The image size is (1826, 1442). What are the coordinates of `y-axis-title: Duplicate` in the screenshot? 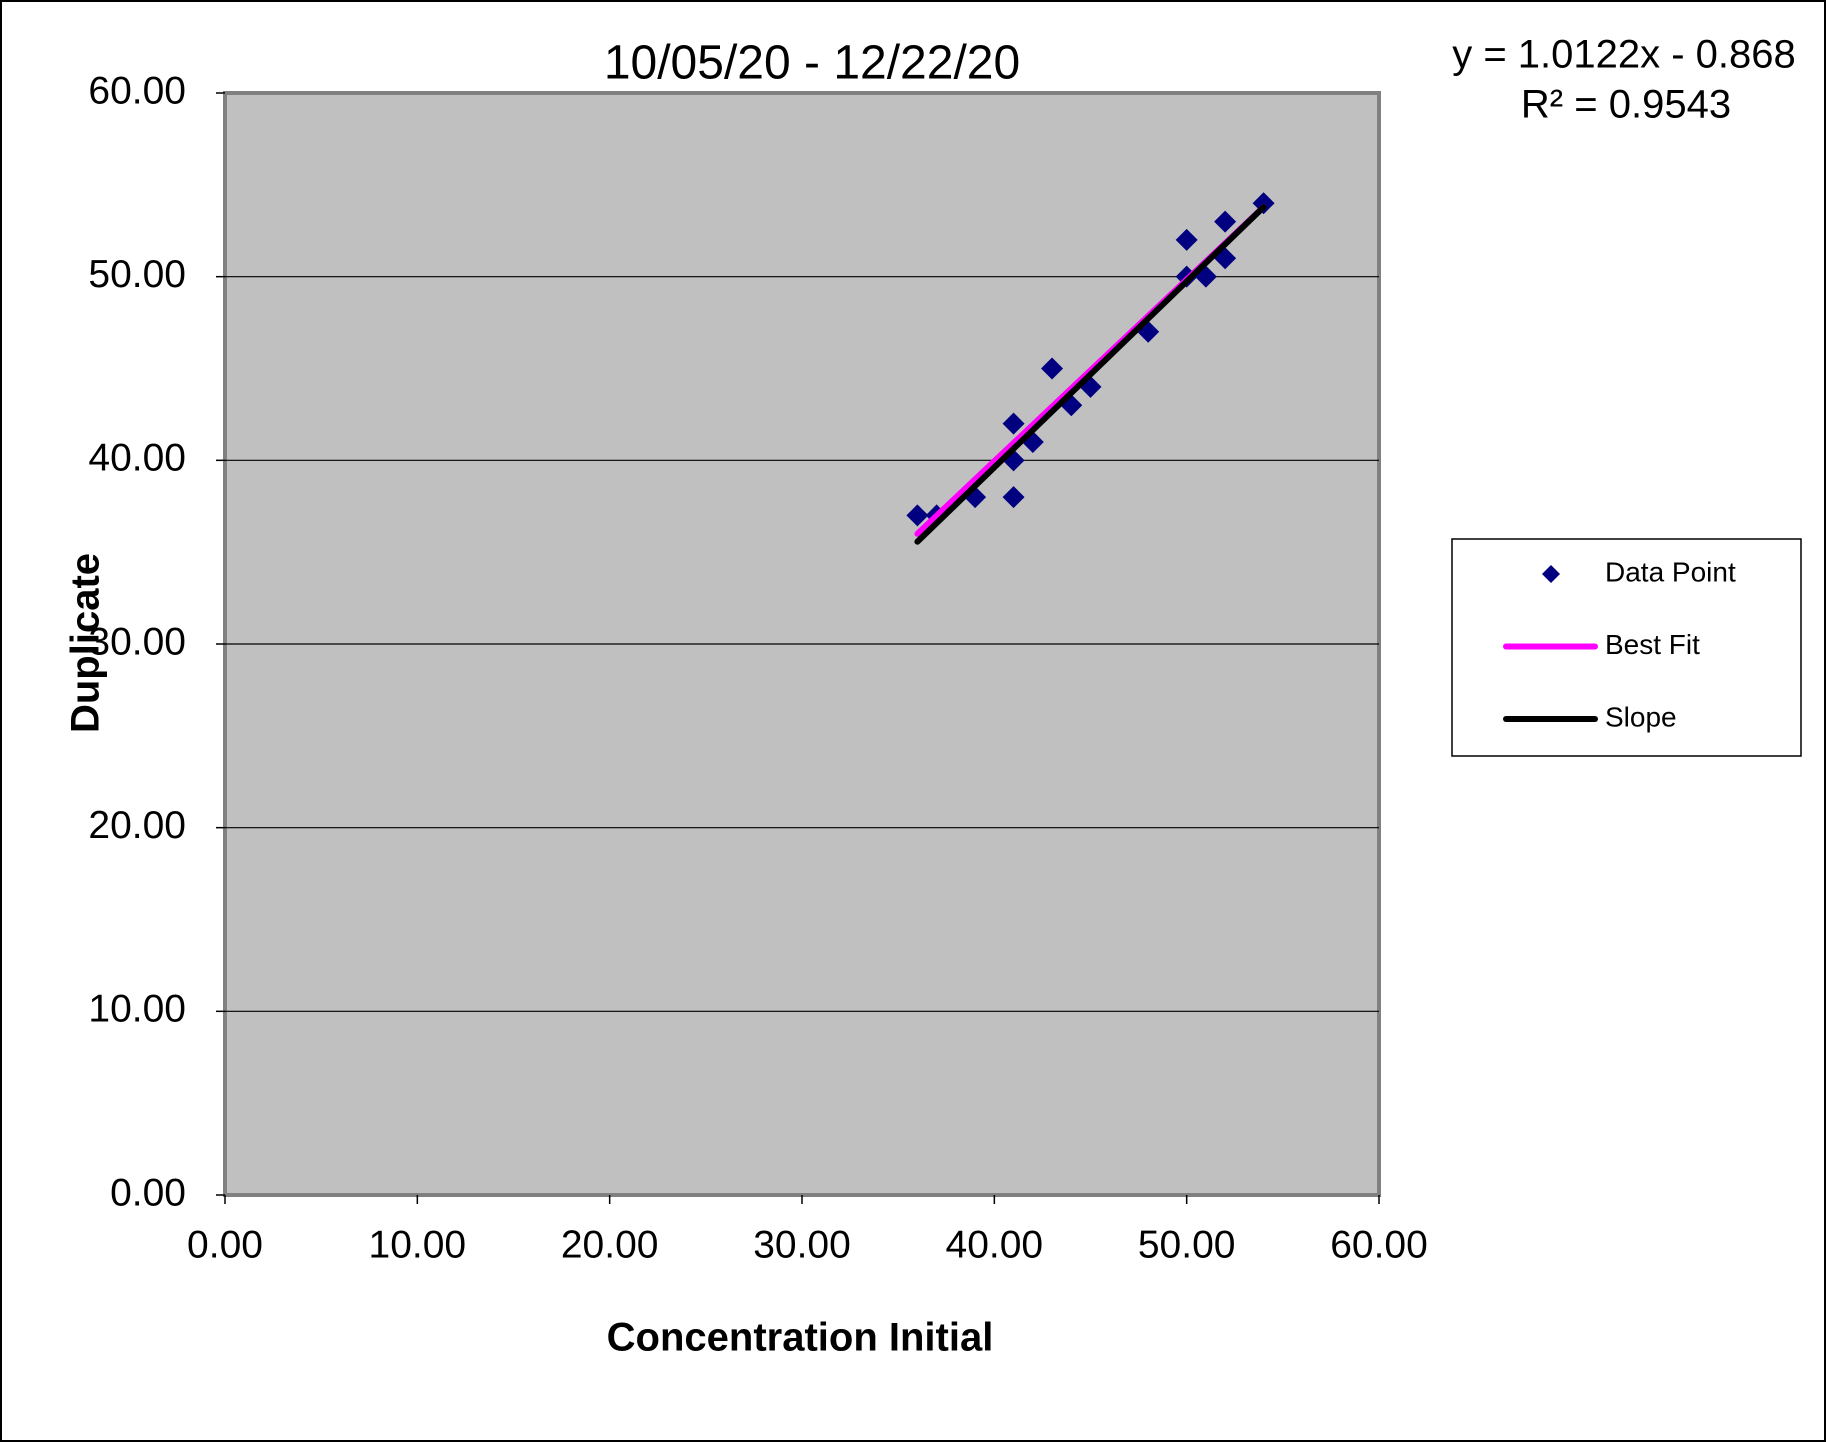 It's located at (86, 643).